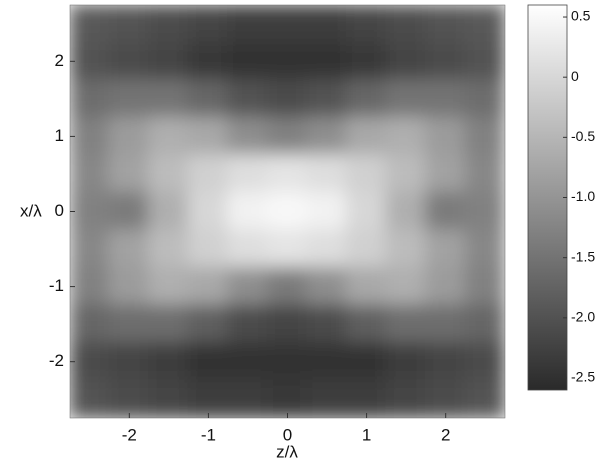  Describe the element at coordinates (583, 256) in the screenshot. I see `colorbar-tick-label: -1.5` at that location.